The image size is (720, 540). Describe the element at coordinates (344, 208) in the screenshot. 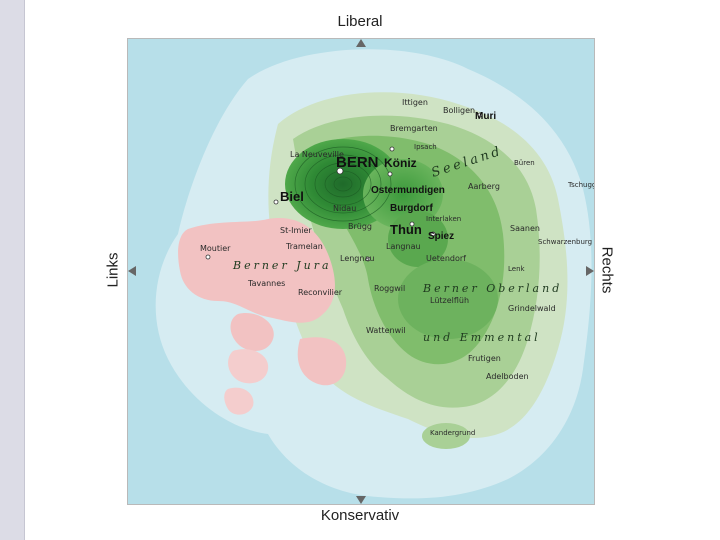

I see `place-nidau: Nidau` at that location.